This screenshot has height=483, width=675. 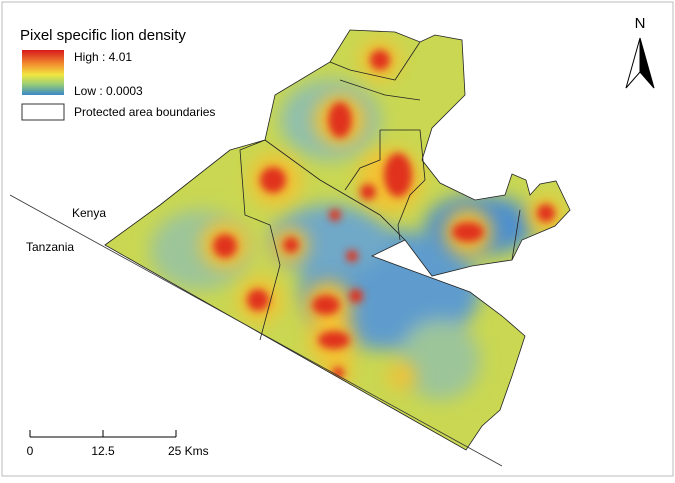 I want to click on legend-high: High : 4.01, so click(x=103, y=57).